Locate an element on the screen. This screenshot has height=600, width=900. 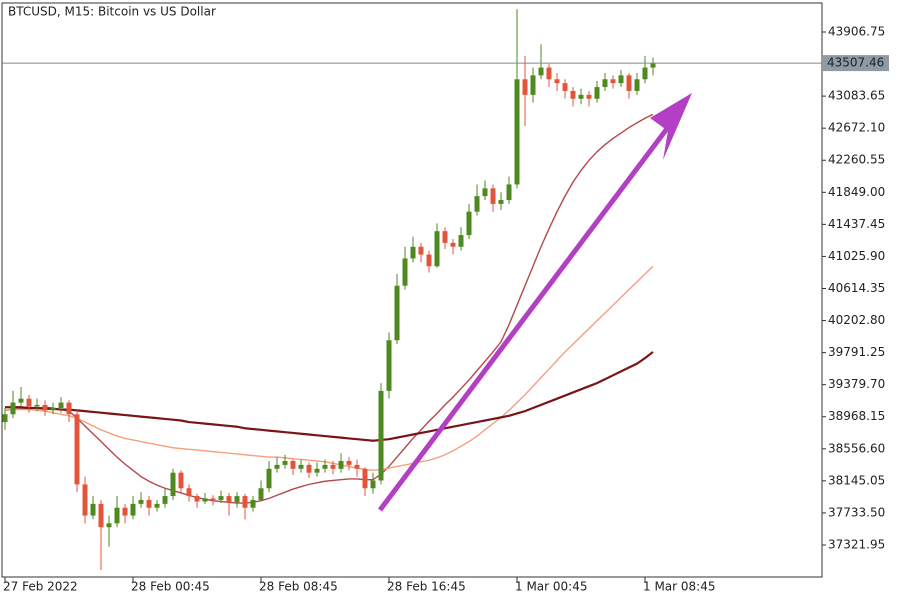
x-tick-label: 1 Mar 00:45 is located at coordinates (551, 587).